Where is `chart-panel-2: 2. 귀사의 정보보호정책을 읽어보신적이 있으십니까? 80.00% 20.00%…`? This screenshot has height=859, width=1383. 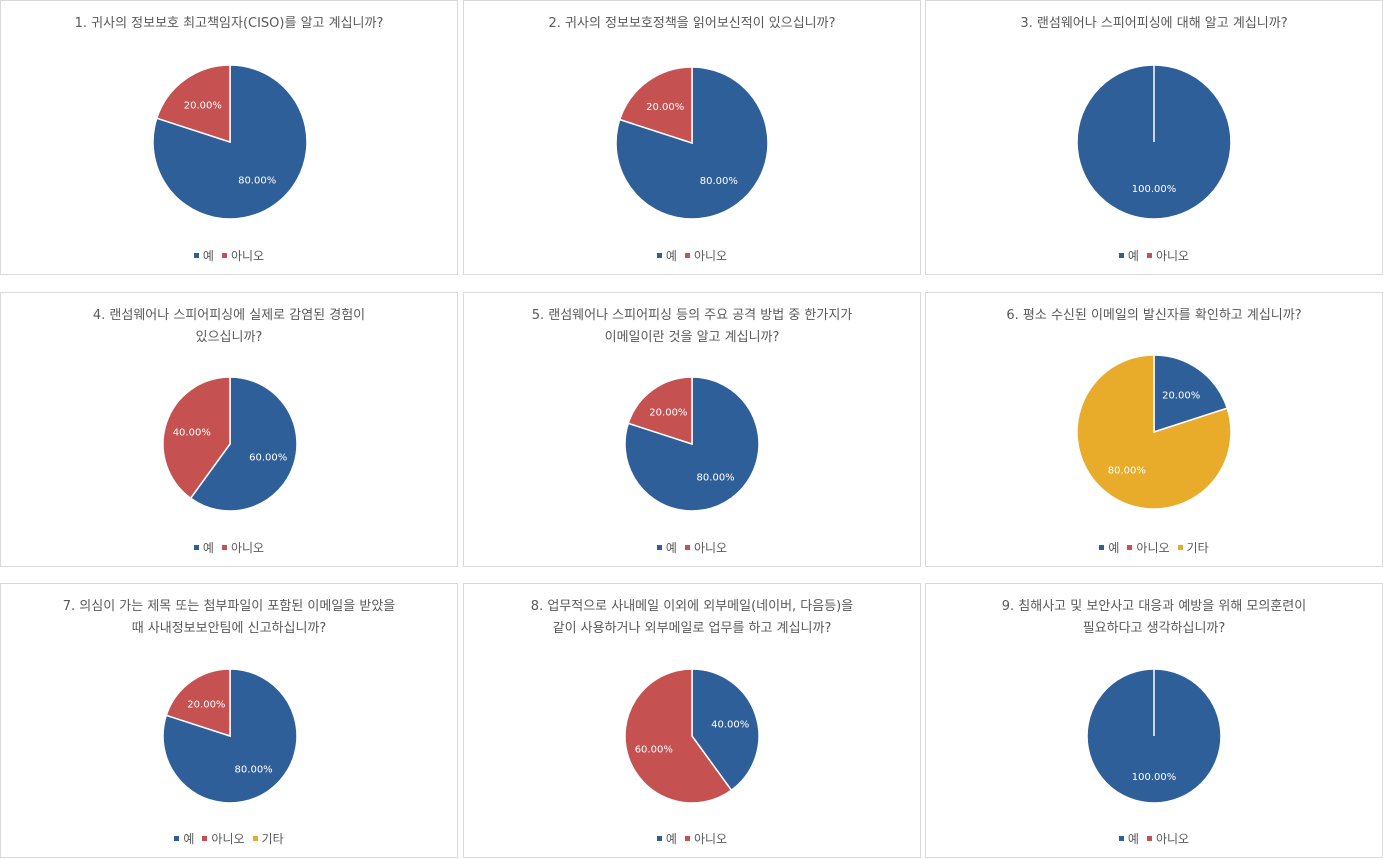
chart-panel-2: 2. 귀사의 정보보호정책을 읽어보신적이 있으십니까? 80.00% 20.00%… is located at coordinates (692, 137).